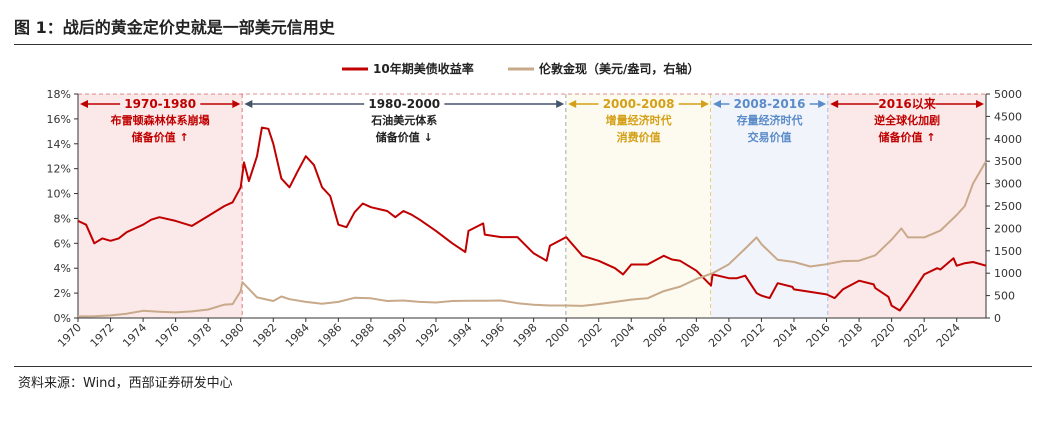 The width and height of the screenshot is (1064, 431). Describe the element at coordinates (720, 335) in the screenshot. I see `x-tick-label: 2010` at that location.